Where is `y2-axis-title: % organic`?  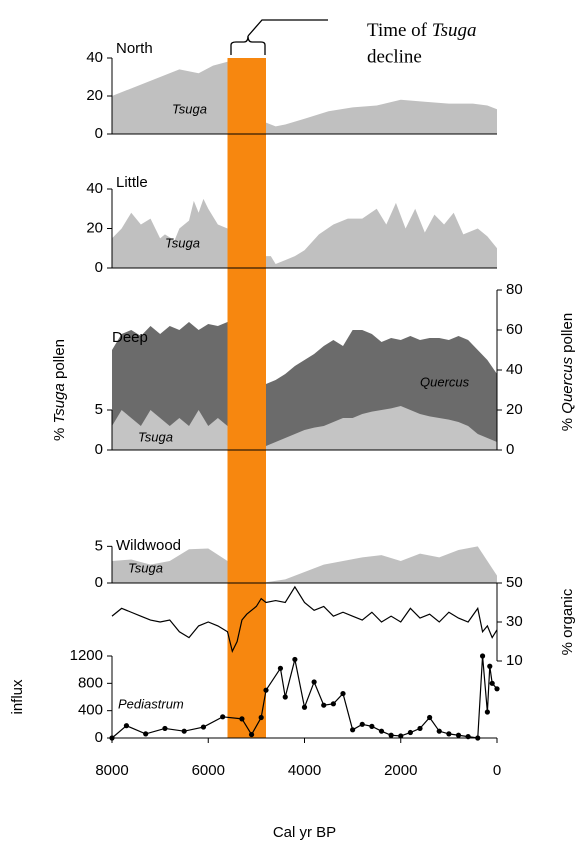 y2-axis-title: % organic is located at coordinates (567, 621).